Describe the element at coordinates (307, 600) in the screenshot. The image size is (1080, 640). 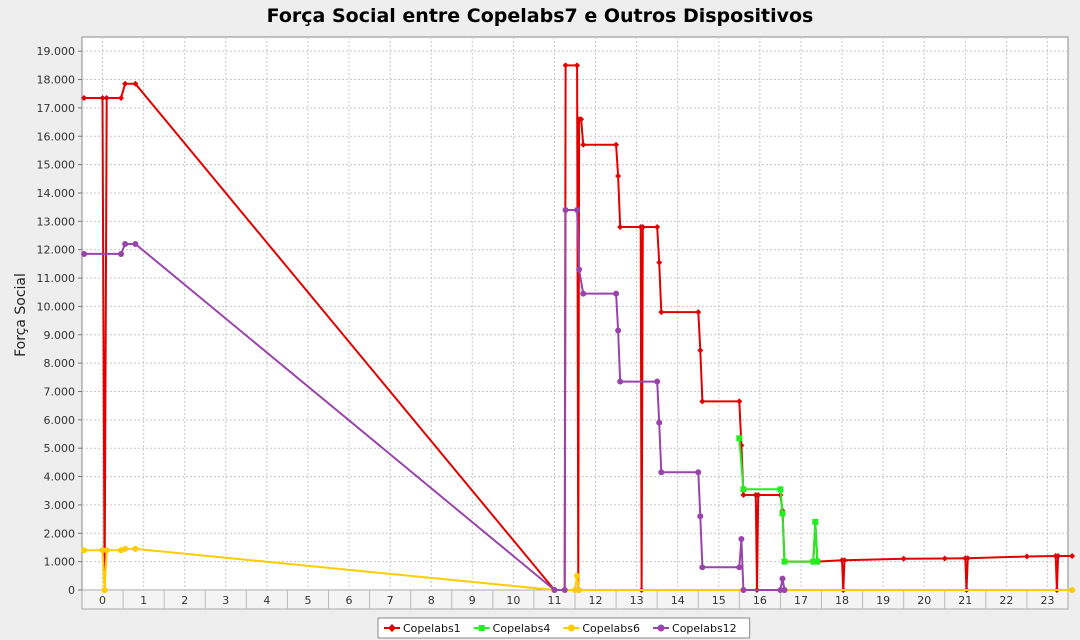
I see `x-tick-label: 5` at that location.